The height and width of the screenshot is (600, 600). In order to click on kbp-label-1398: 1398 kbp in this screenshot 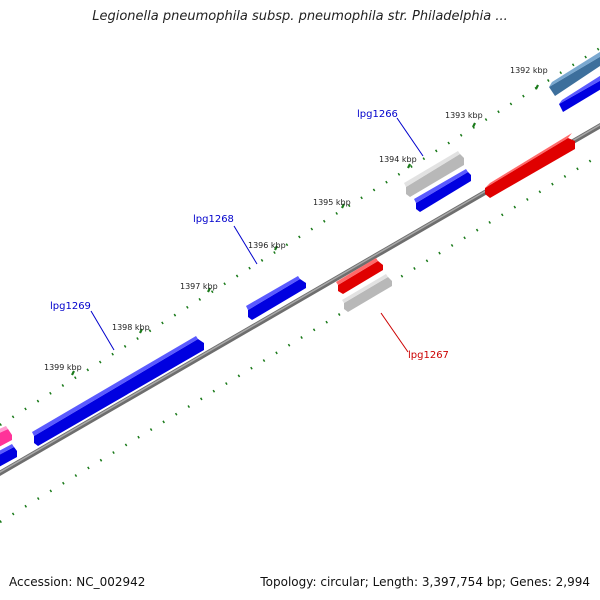, I will do `click(131, 327)`.